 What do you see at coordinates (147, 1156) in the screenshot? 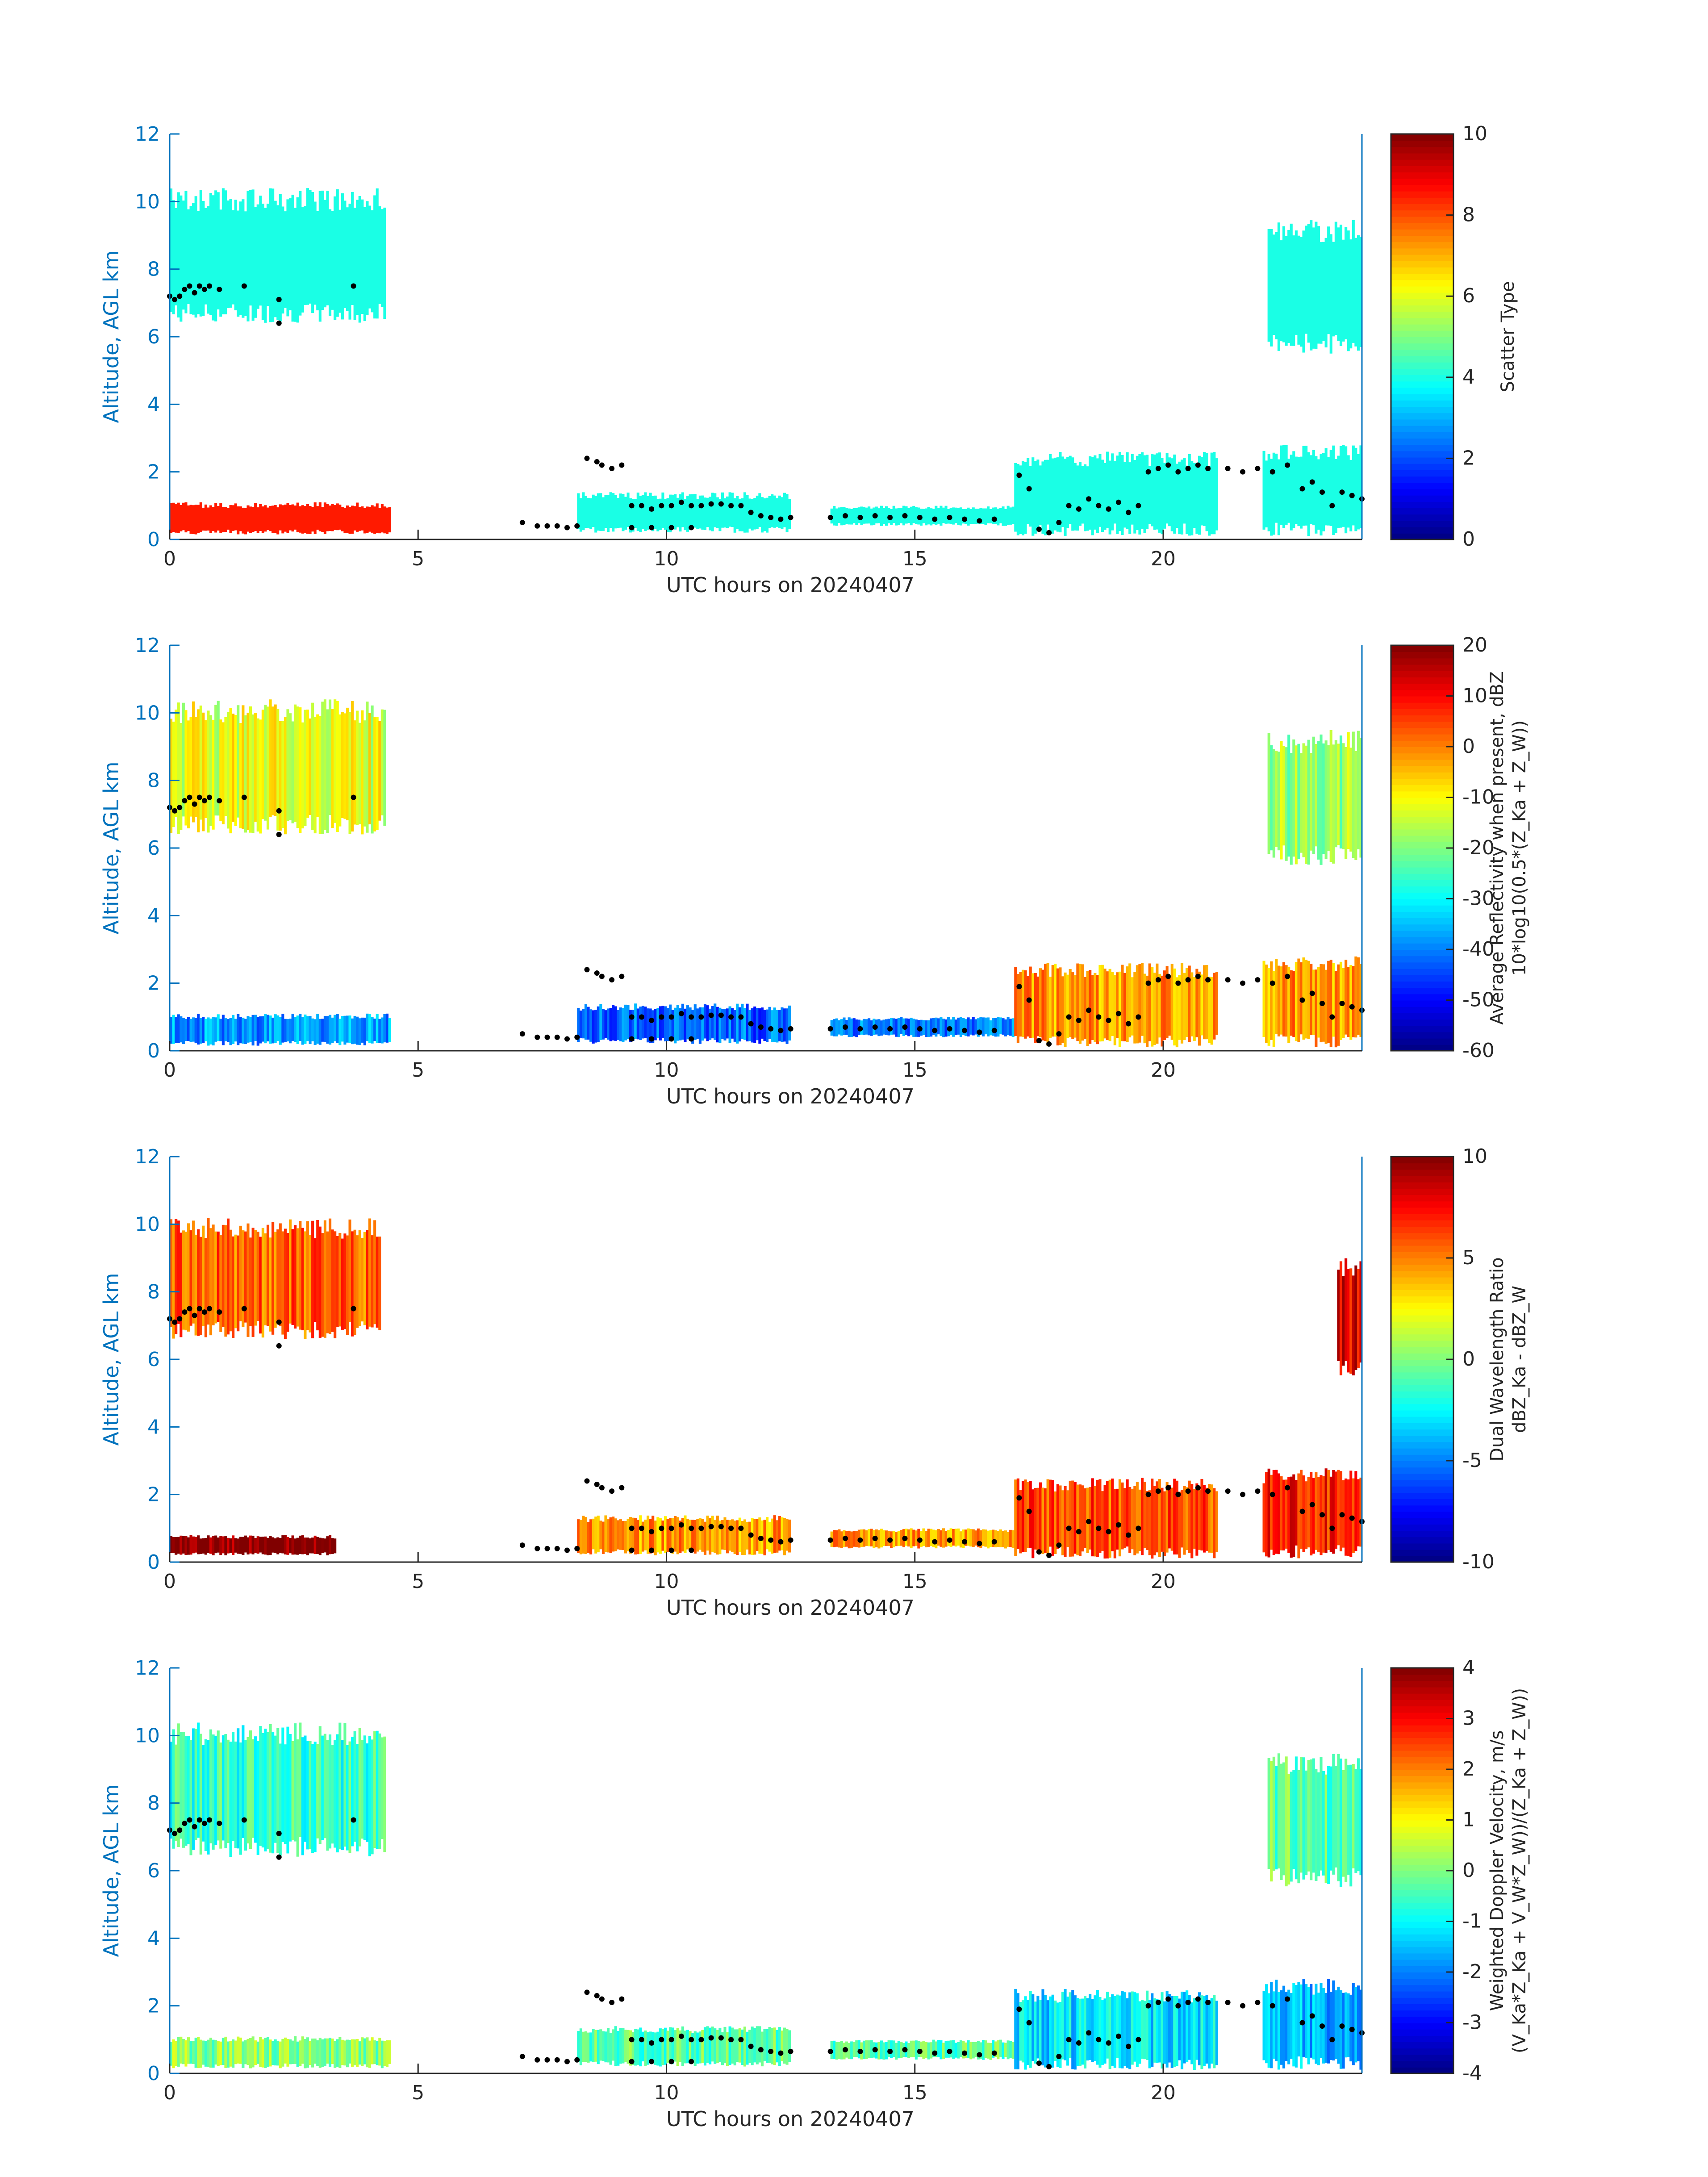
I see `y-tick-label: 12` at bounding box center [147, 1156].